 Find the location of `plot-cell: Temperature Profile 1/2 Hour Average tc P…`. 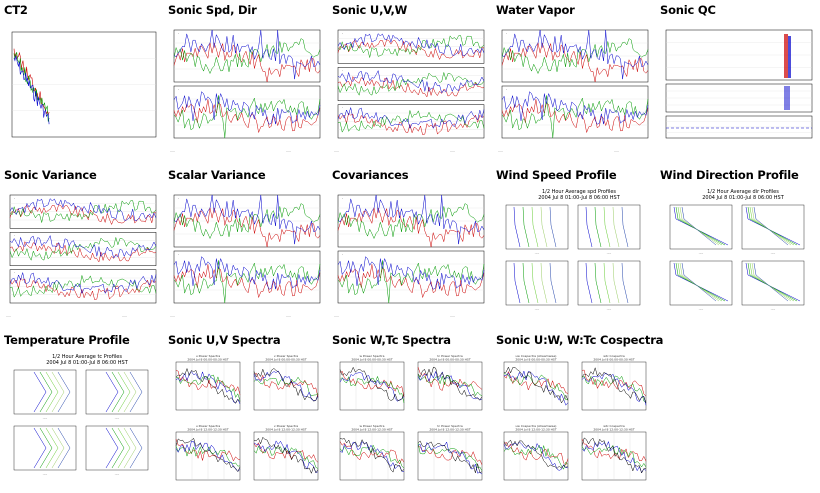

plot-cell: Temperature Profile 1/2 Hour Average tc P… is located at coordinates (81, 413).